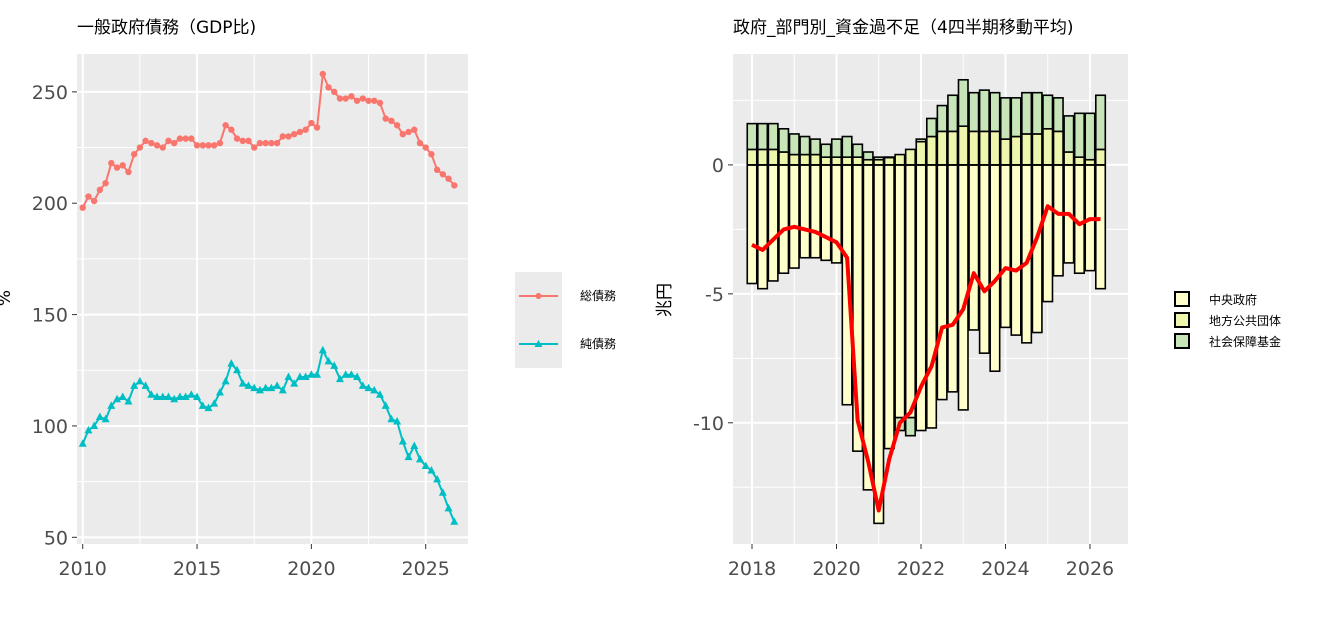 The height and width of the screenshot is (635, 1320). I want to click on legend-key-central, so click(1182, 299).